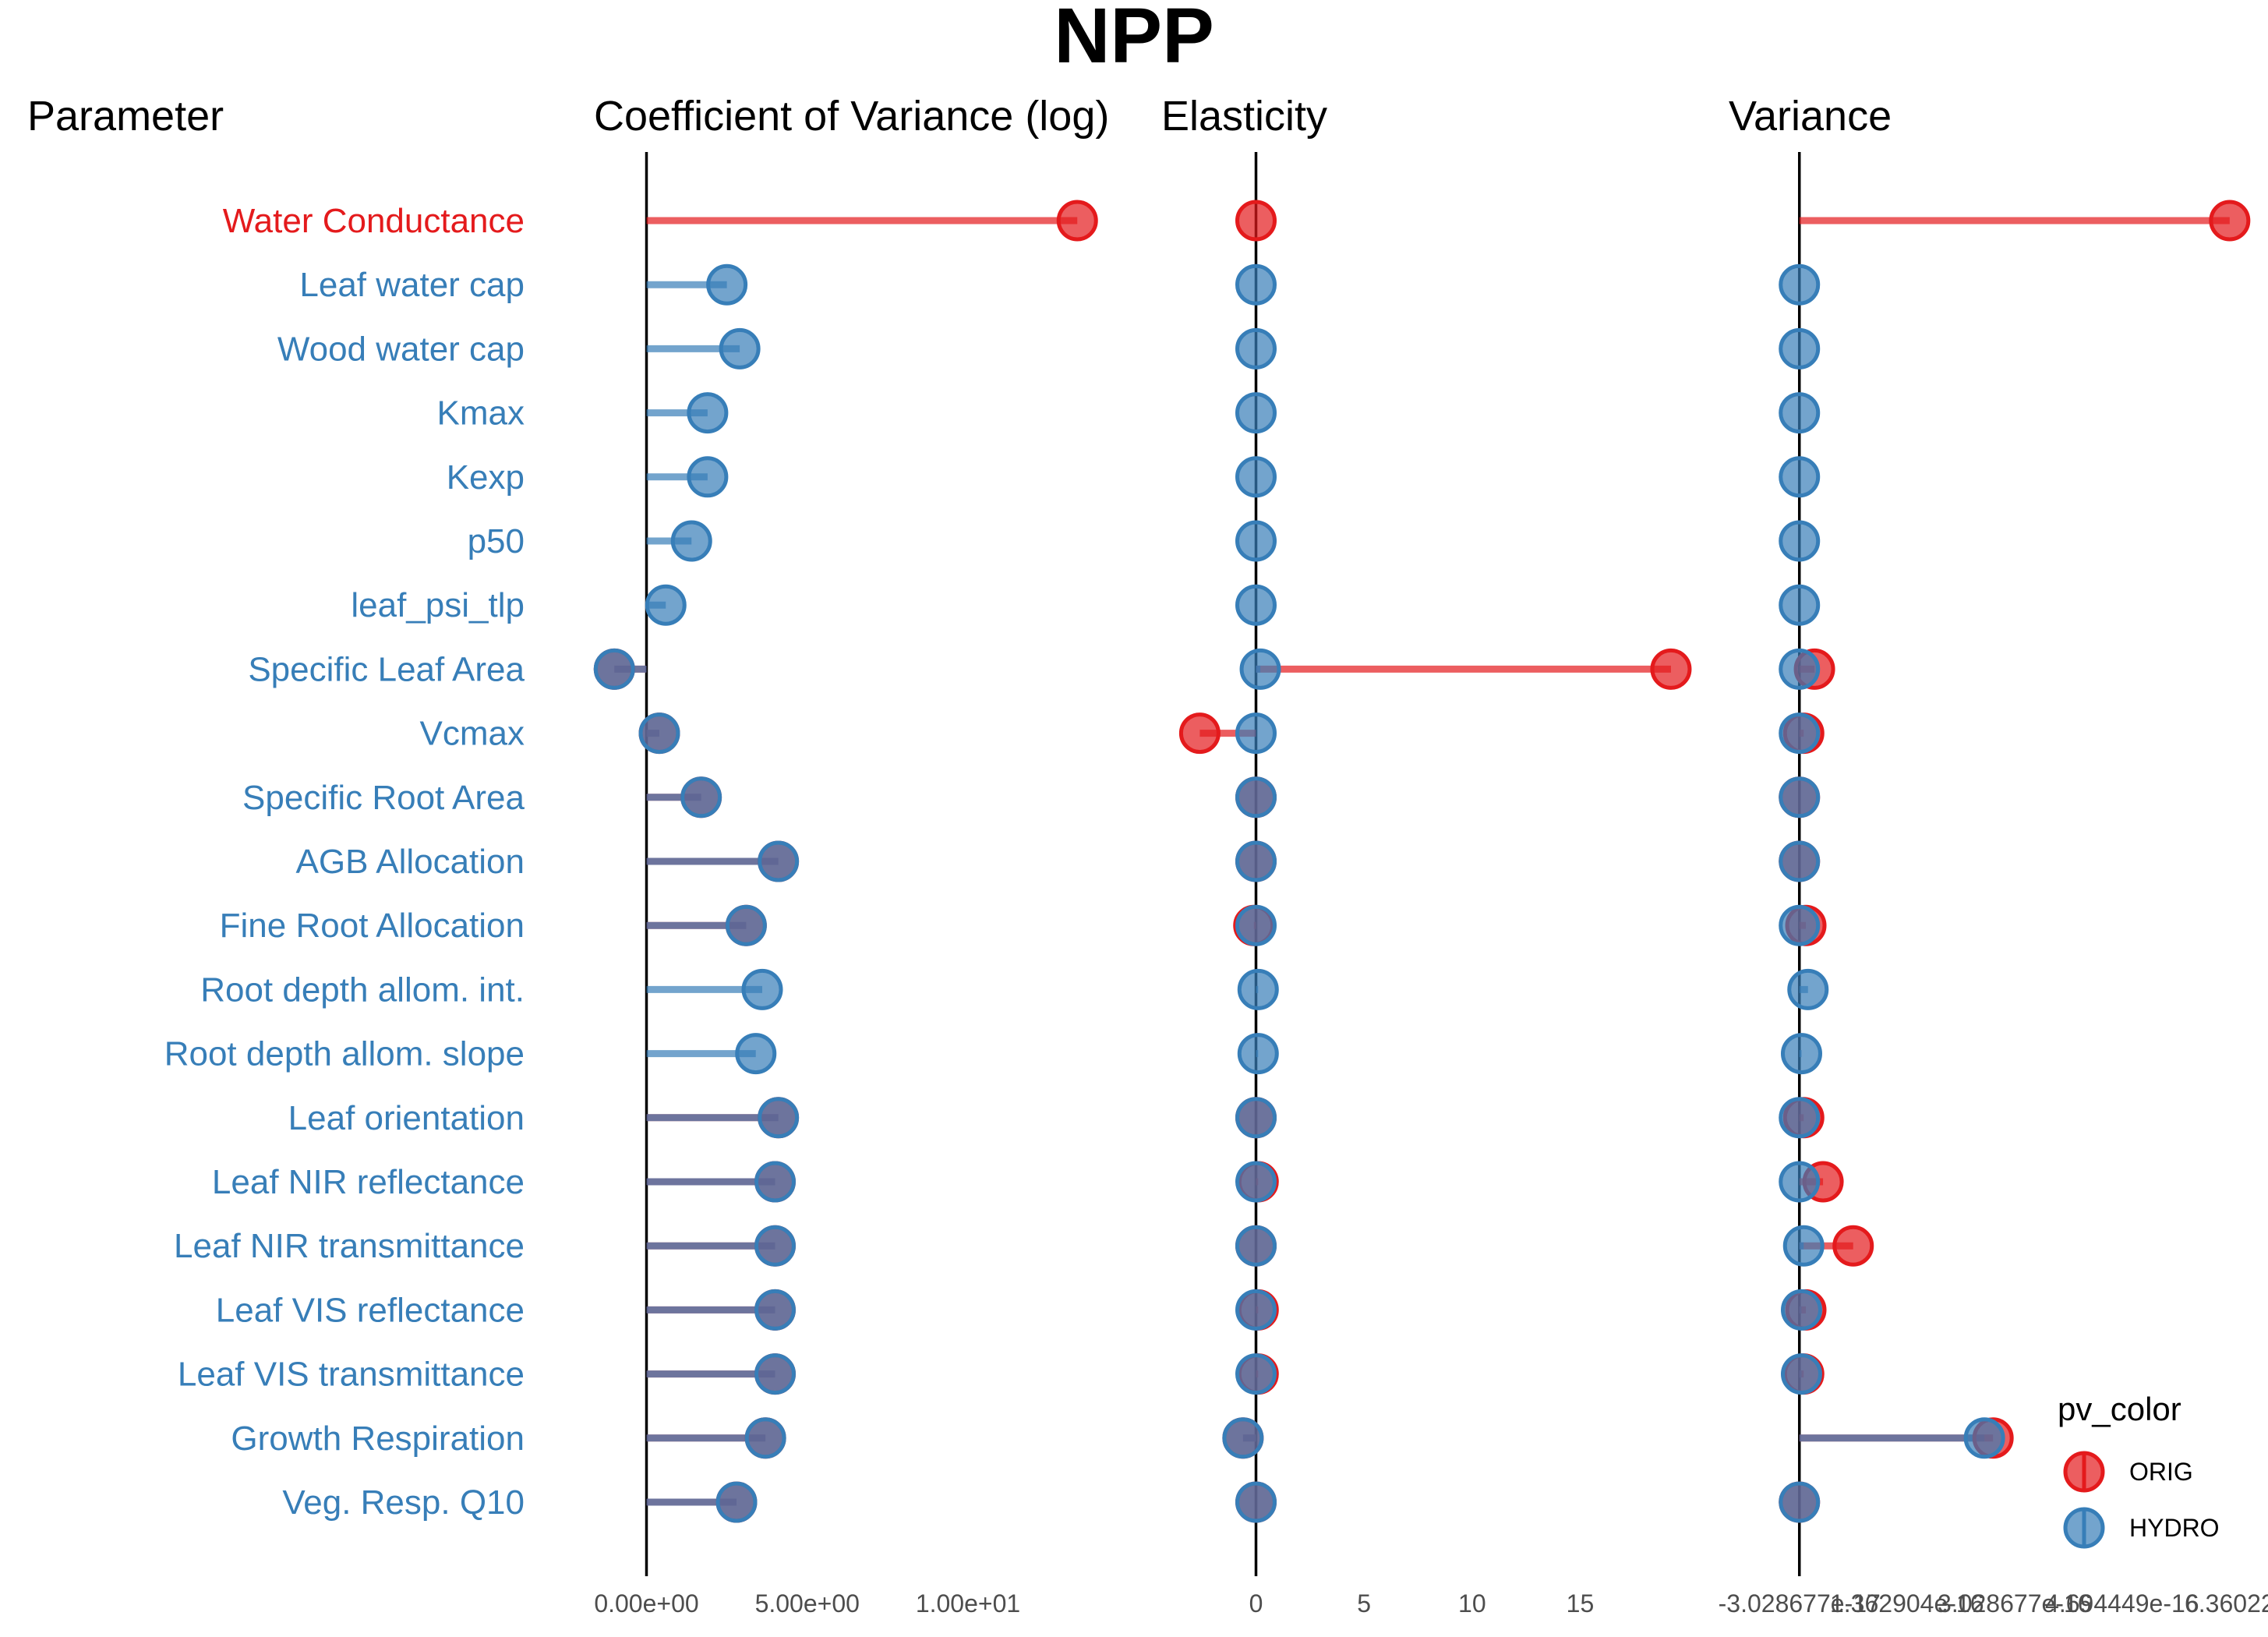 This screenshot has width=2268, height=1637. What do you see at coordinates (403, 1502) in the screenshot?
I see `parameter-label: Veg. Resp. Q10` at bounding box center [403, 1502].